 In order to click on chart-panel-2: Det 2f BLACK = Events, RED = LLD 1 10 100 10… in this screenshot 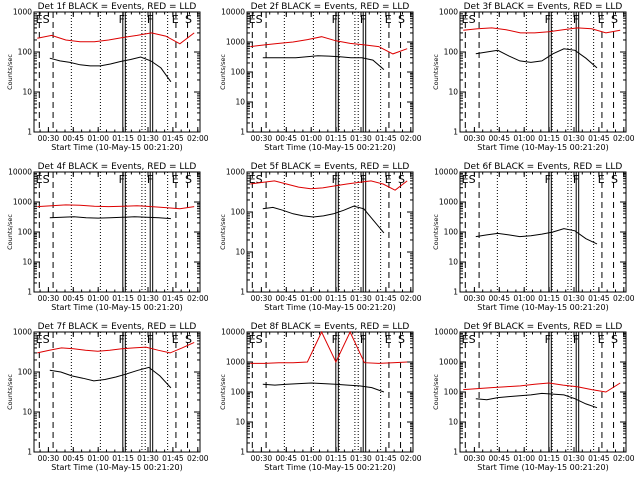, I will do `click(320, 77)`.